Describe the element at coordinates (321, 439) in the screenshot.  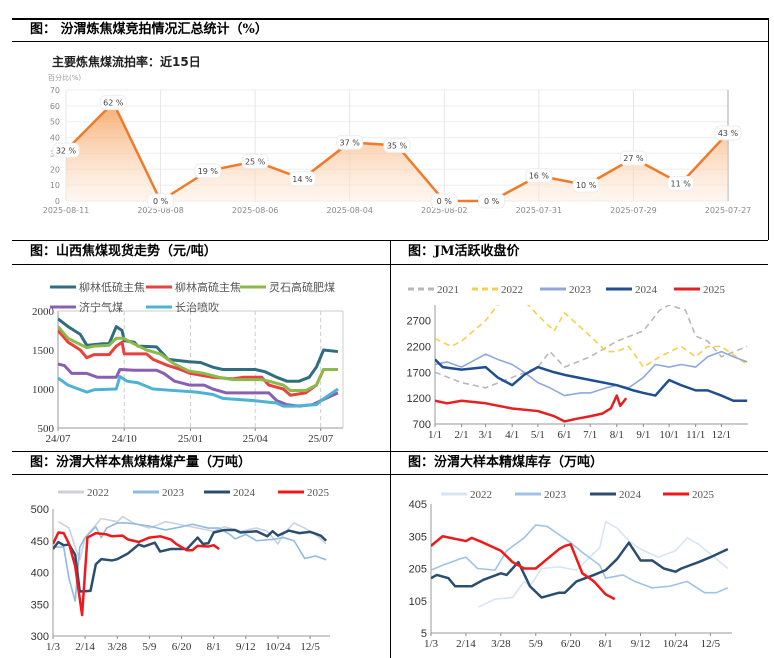
I see `x-tick-label: 25/07` at that location.